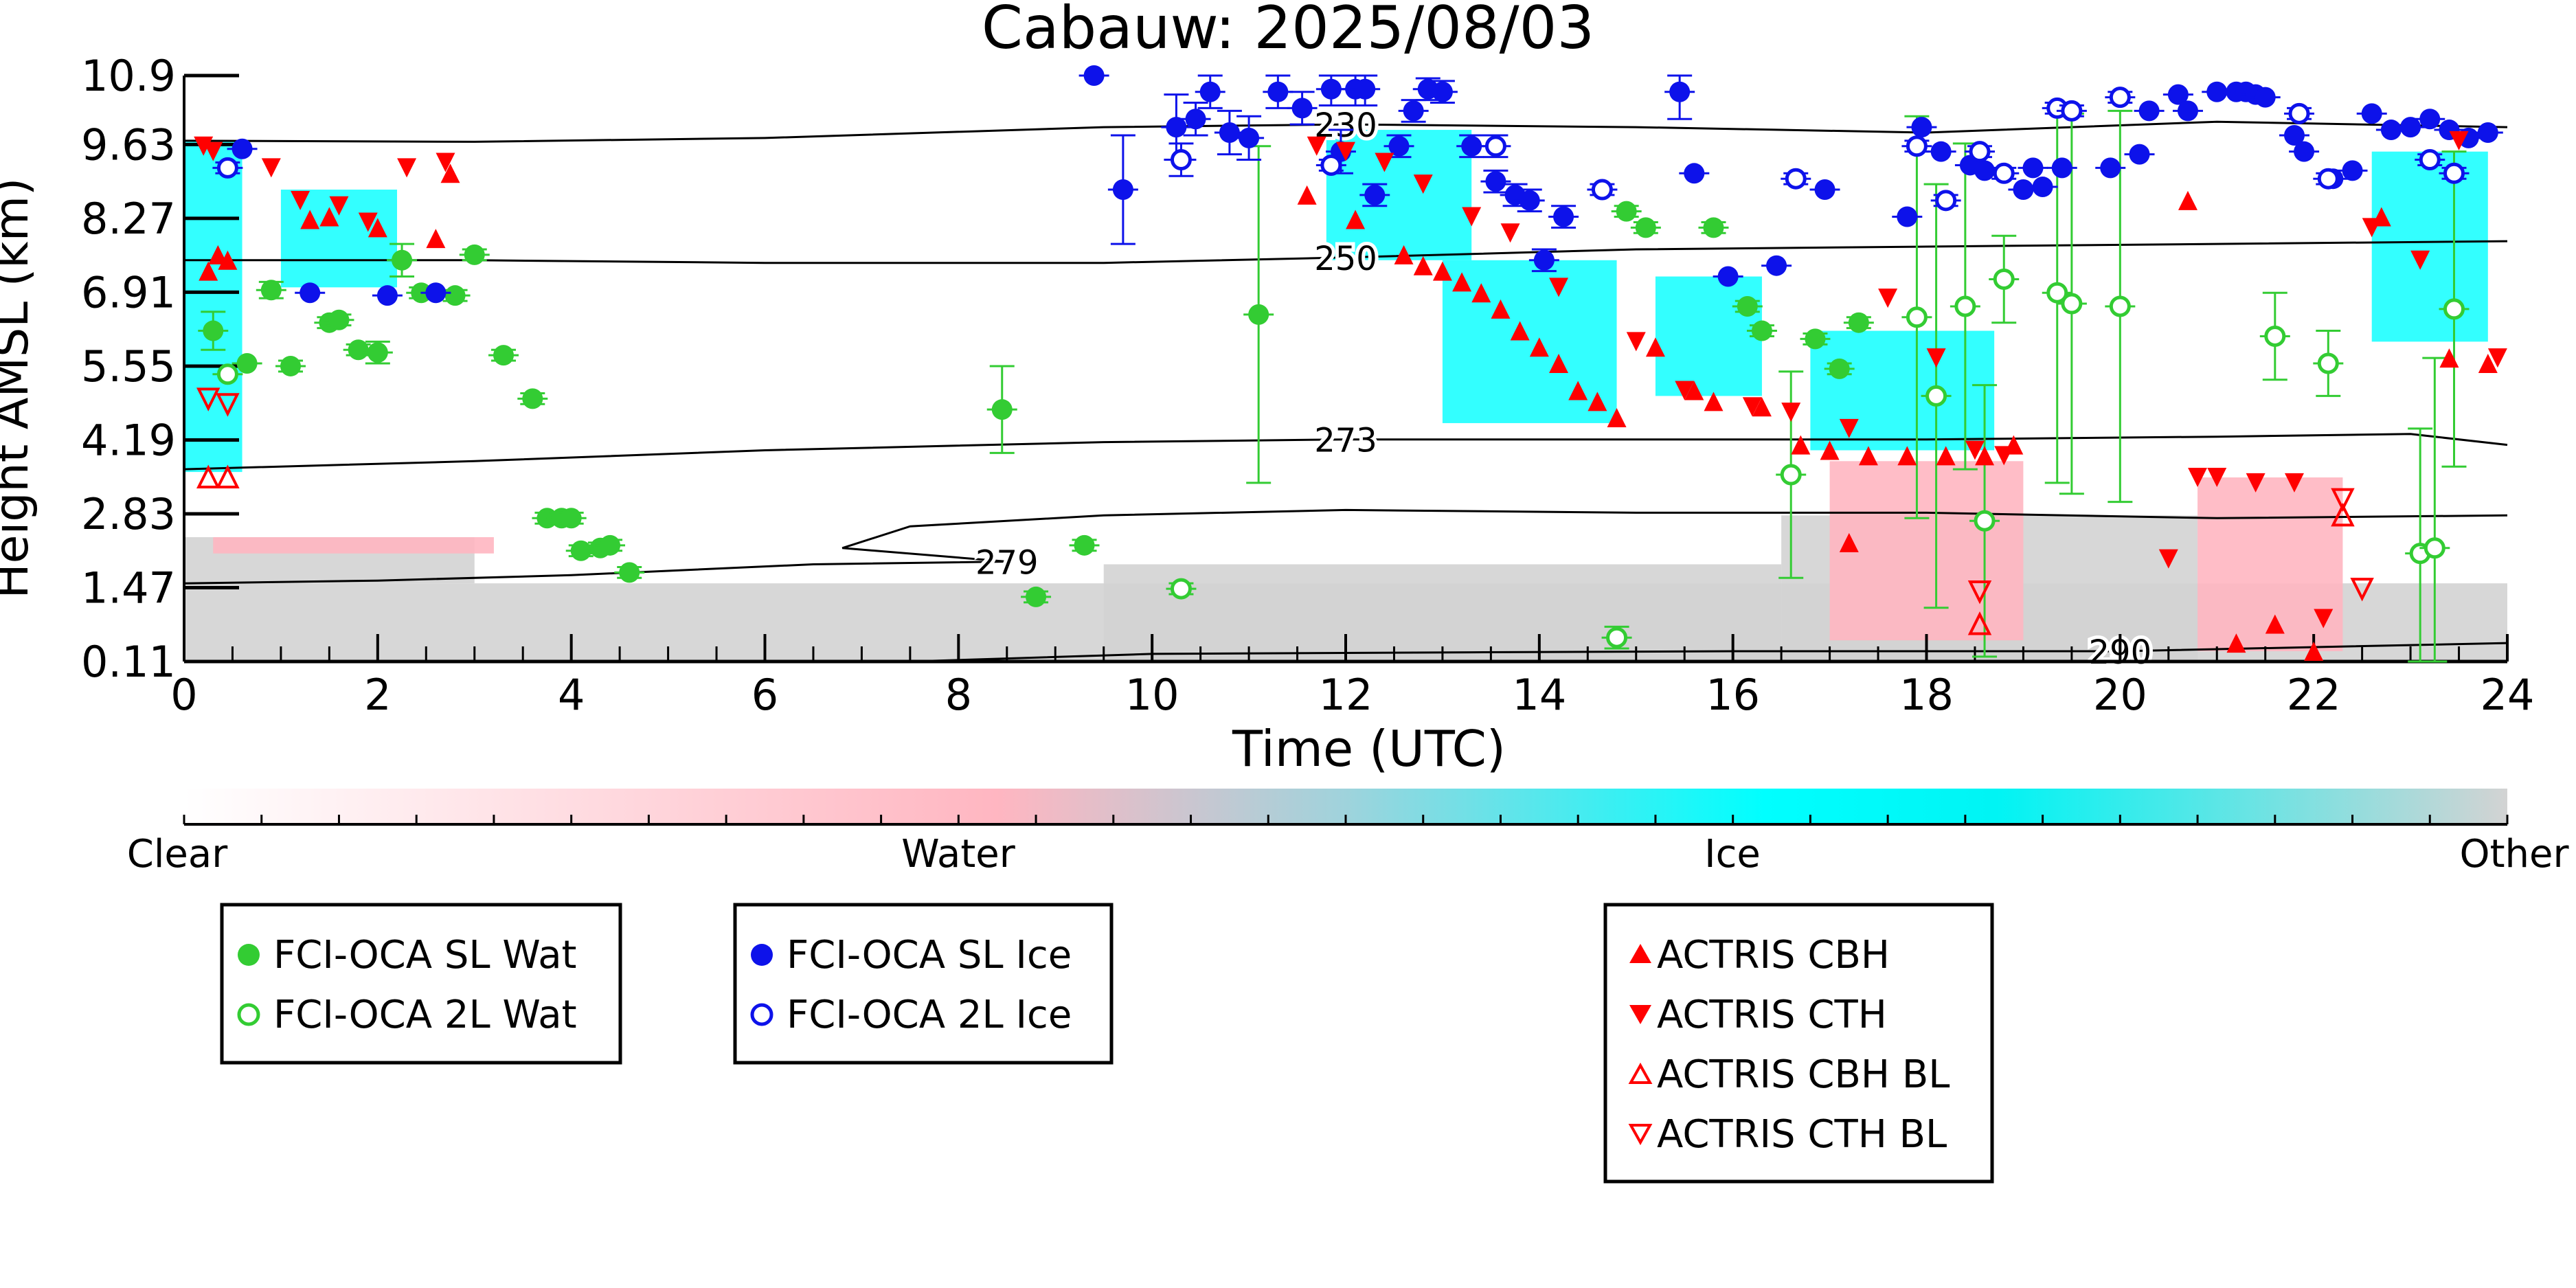  Describe the element at coordinates (128, 366) in the screenshot. I see `y-tick-label: 5.55` at that location.